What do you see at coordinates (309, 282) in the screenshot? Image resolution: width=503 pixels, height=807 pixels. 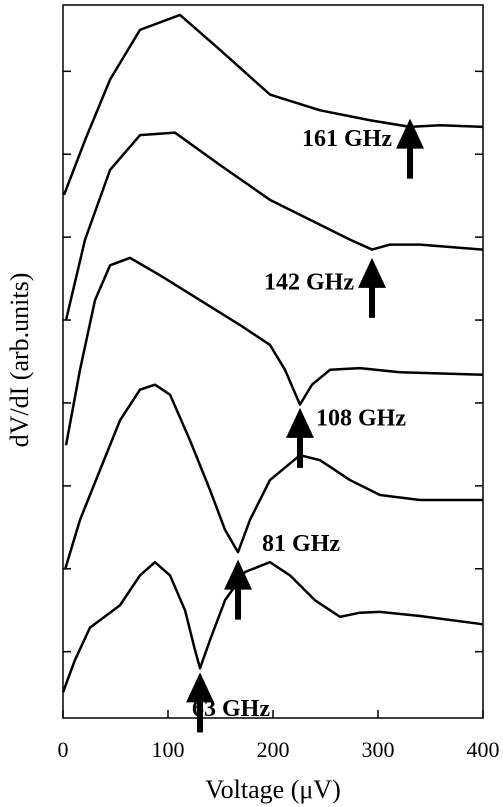 I see `annotation: 142 GHz` at bounding box center [309, 282].